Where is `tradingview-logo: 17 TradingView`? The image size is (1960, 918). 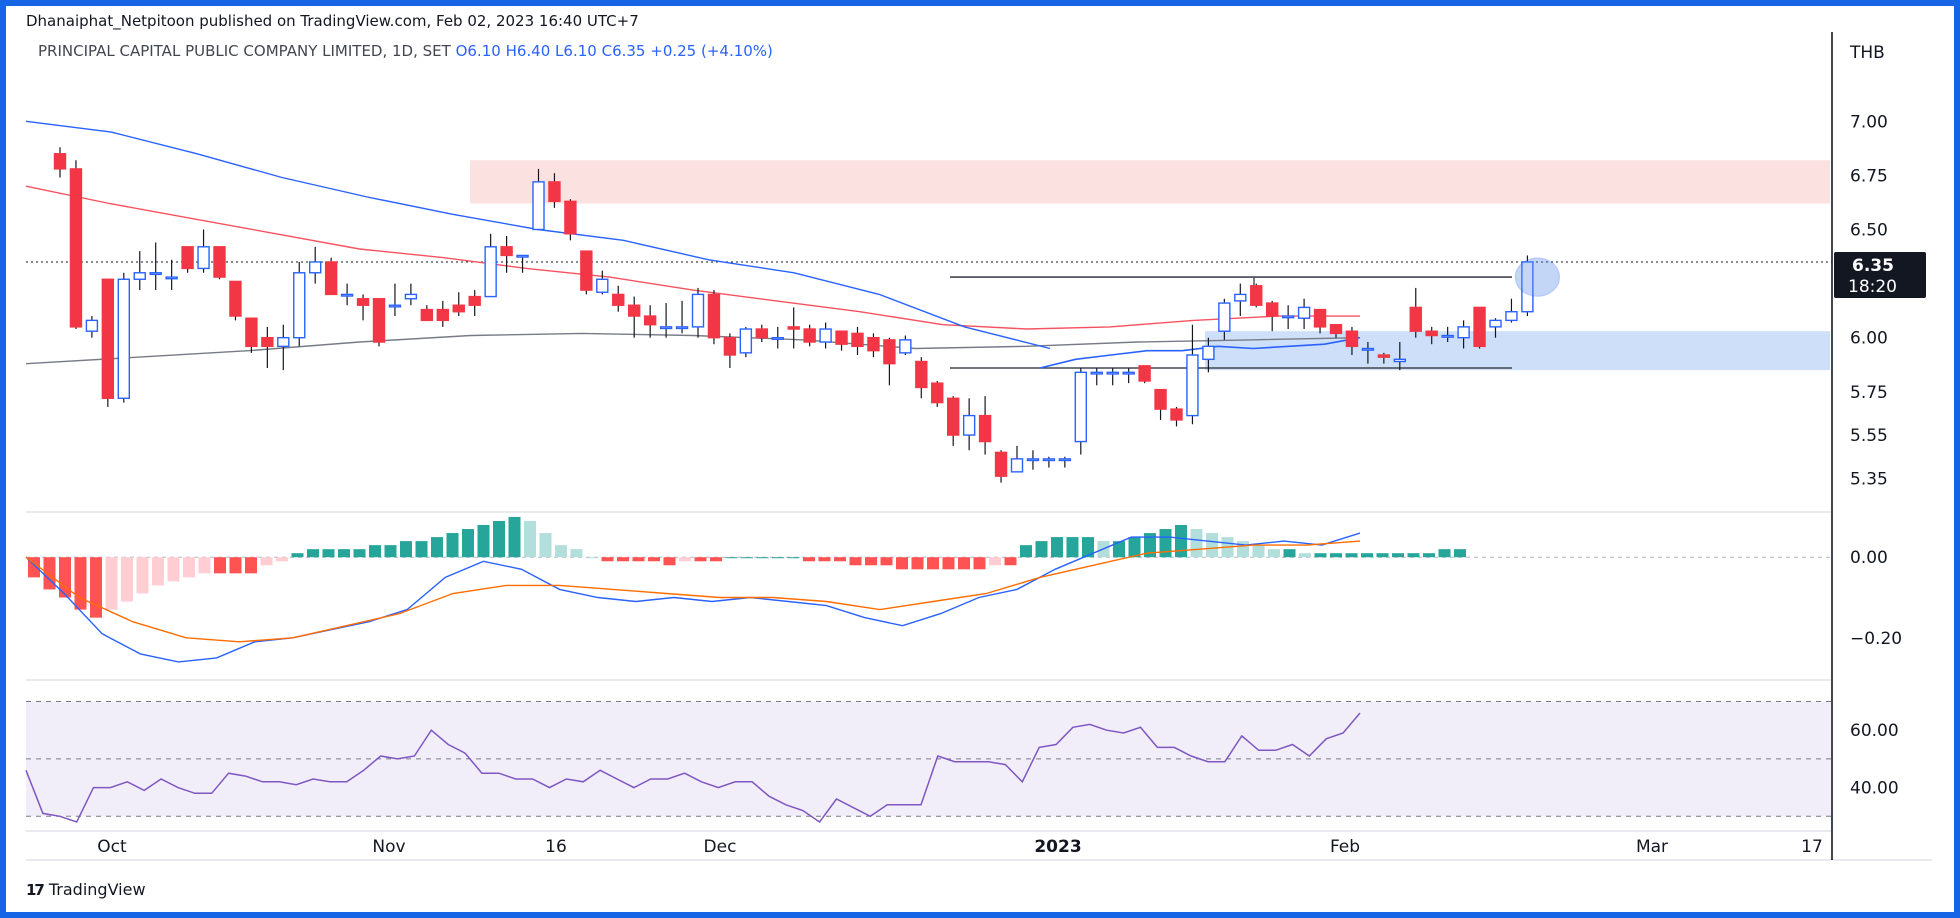
tradingview-logo: 17 TradingView is located at coordinates (86, 889).